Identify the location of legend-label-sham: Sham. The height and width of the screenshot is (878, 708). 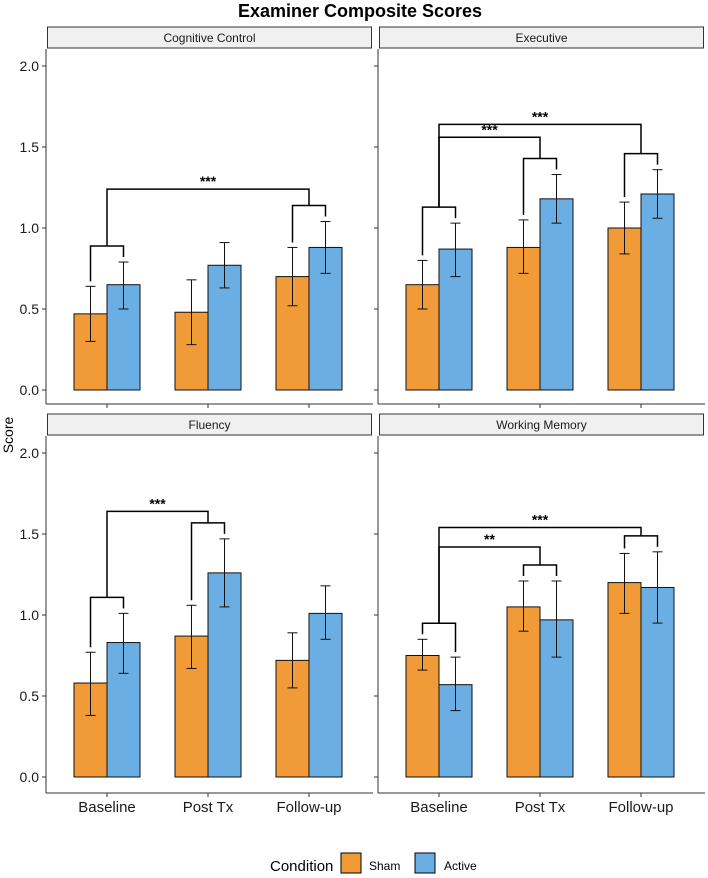
(384, 866).